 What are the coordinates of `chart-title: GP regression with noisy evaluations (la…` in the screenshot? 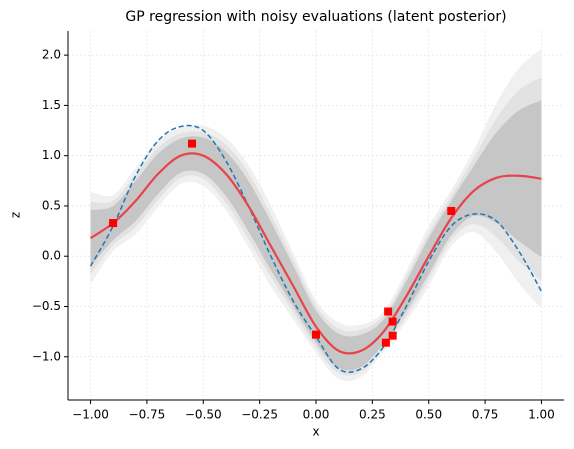 It's located at (315, 17).